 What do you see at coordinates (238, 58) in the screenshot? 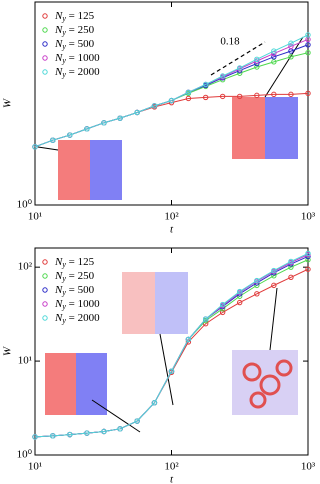
I see `slope-guide` at bounding box center [238, 58].